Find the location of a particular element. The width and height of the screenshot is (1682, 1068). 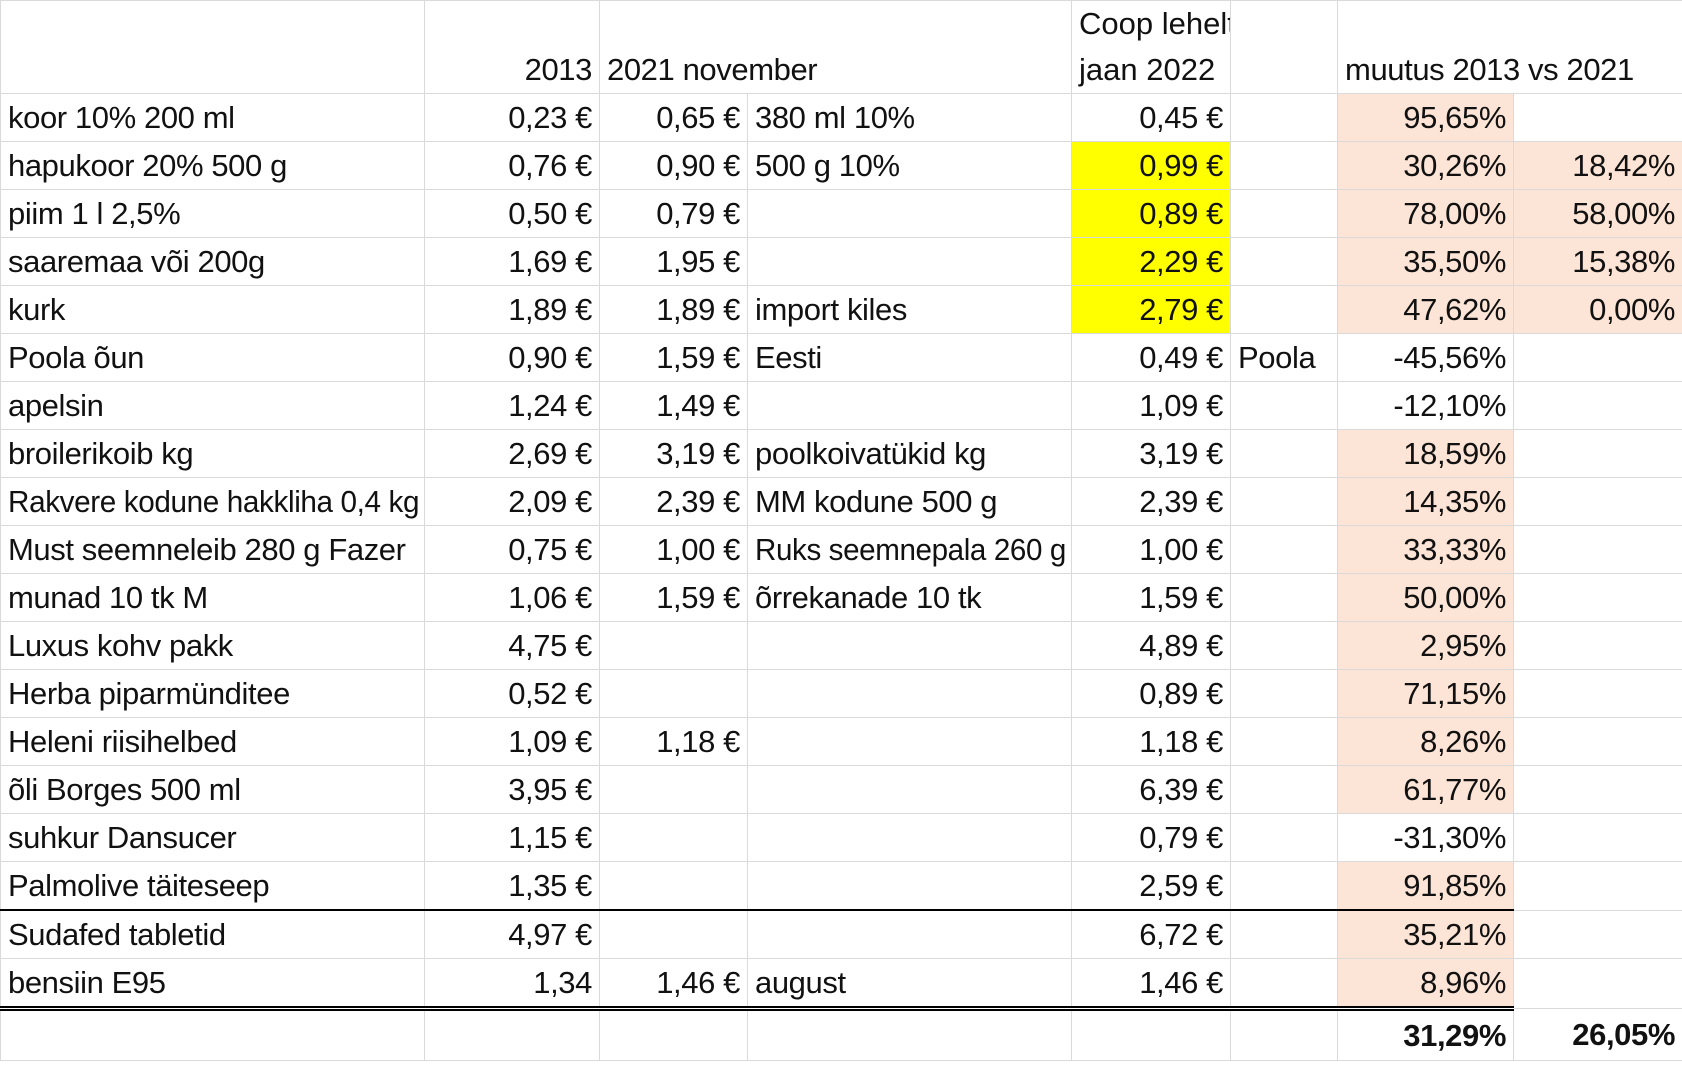

note-cell: Eesti is located at coordinates (909, 357).